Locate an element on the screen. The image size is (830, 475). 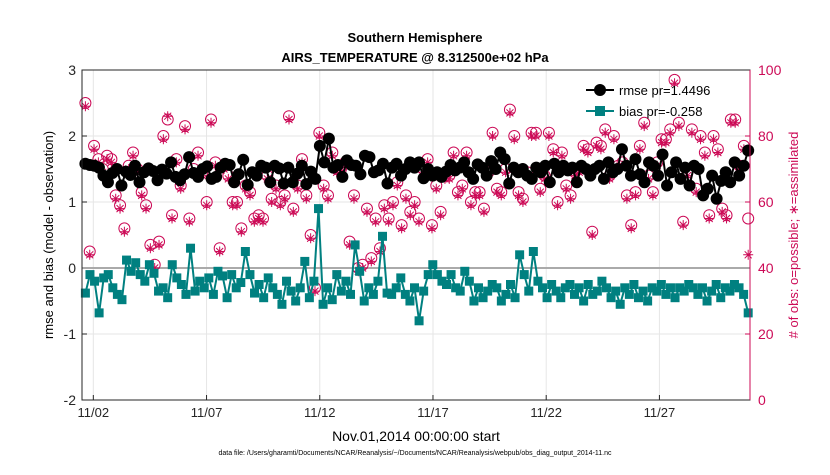
possible-obs-marker is located at coordinates (748, 218).